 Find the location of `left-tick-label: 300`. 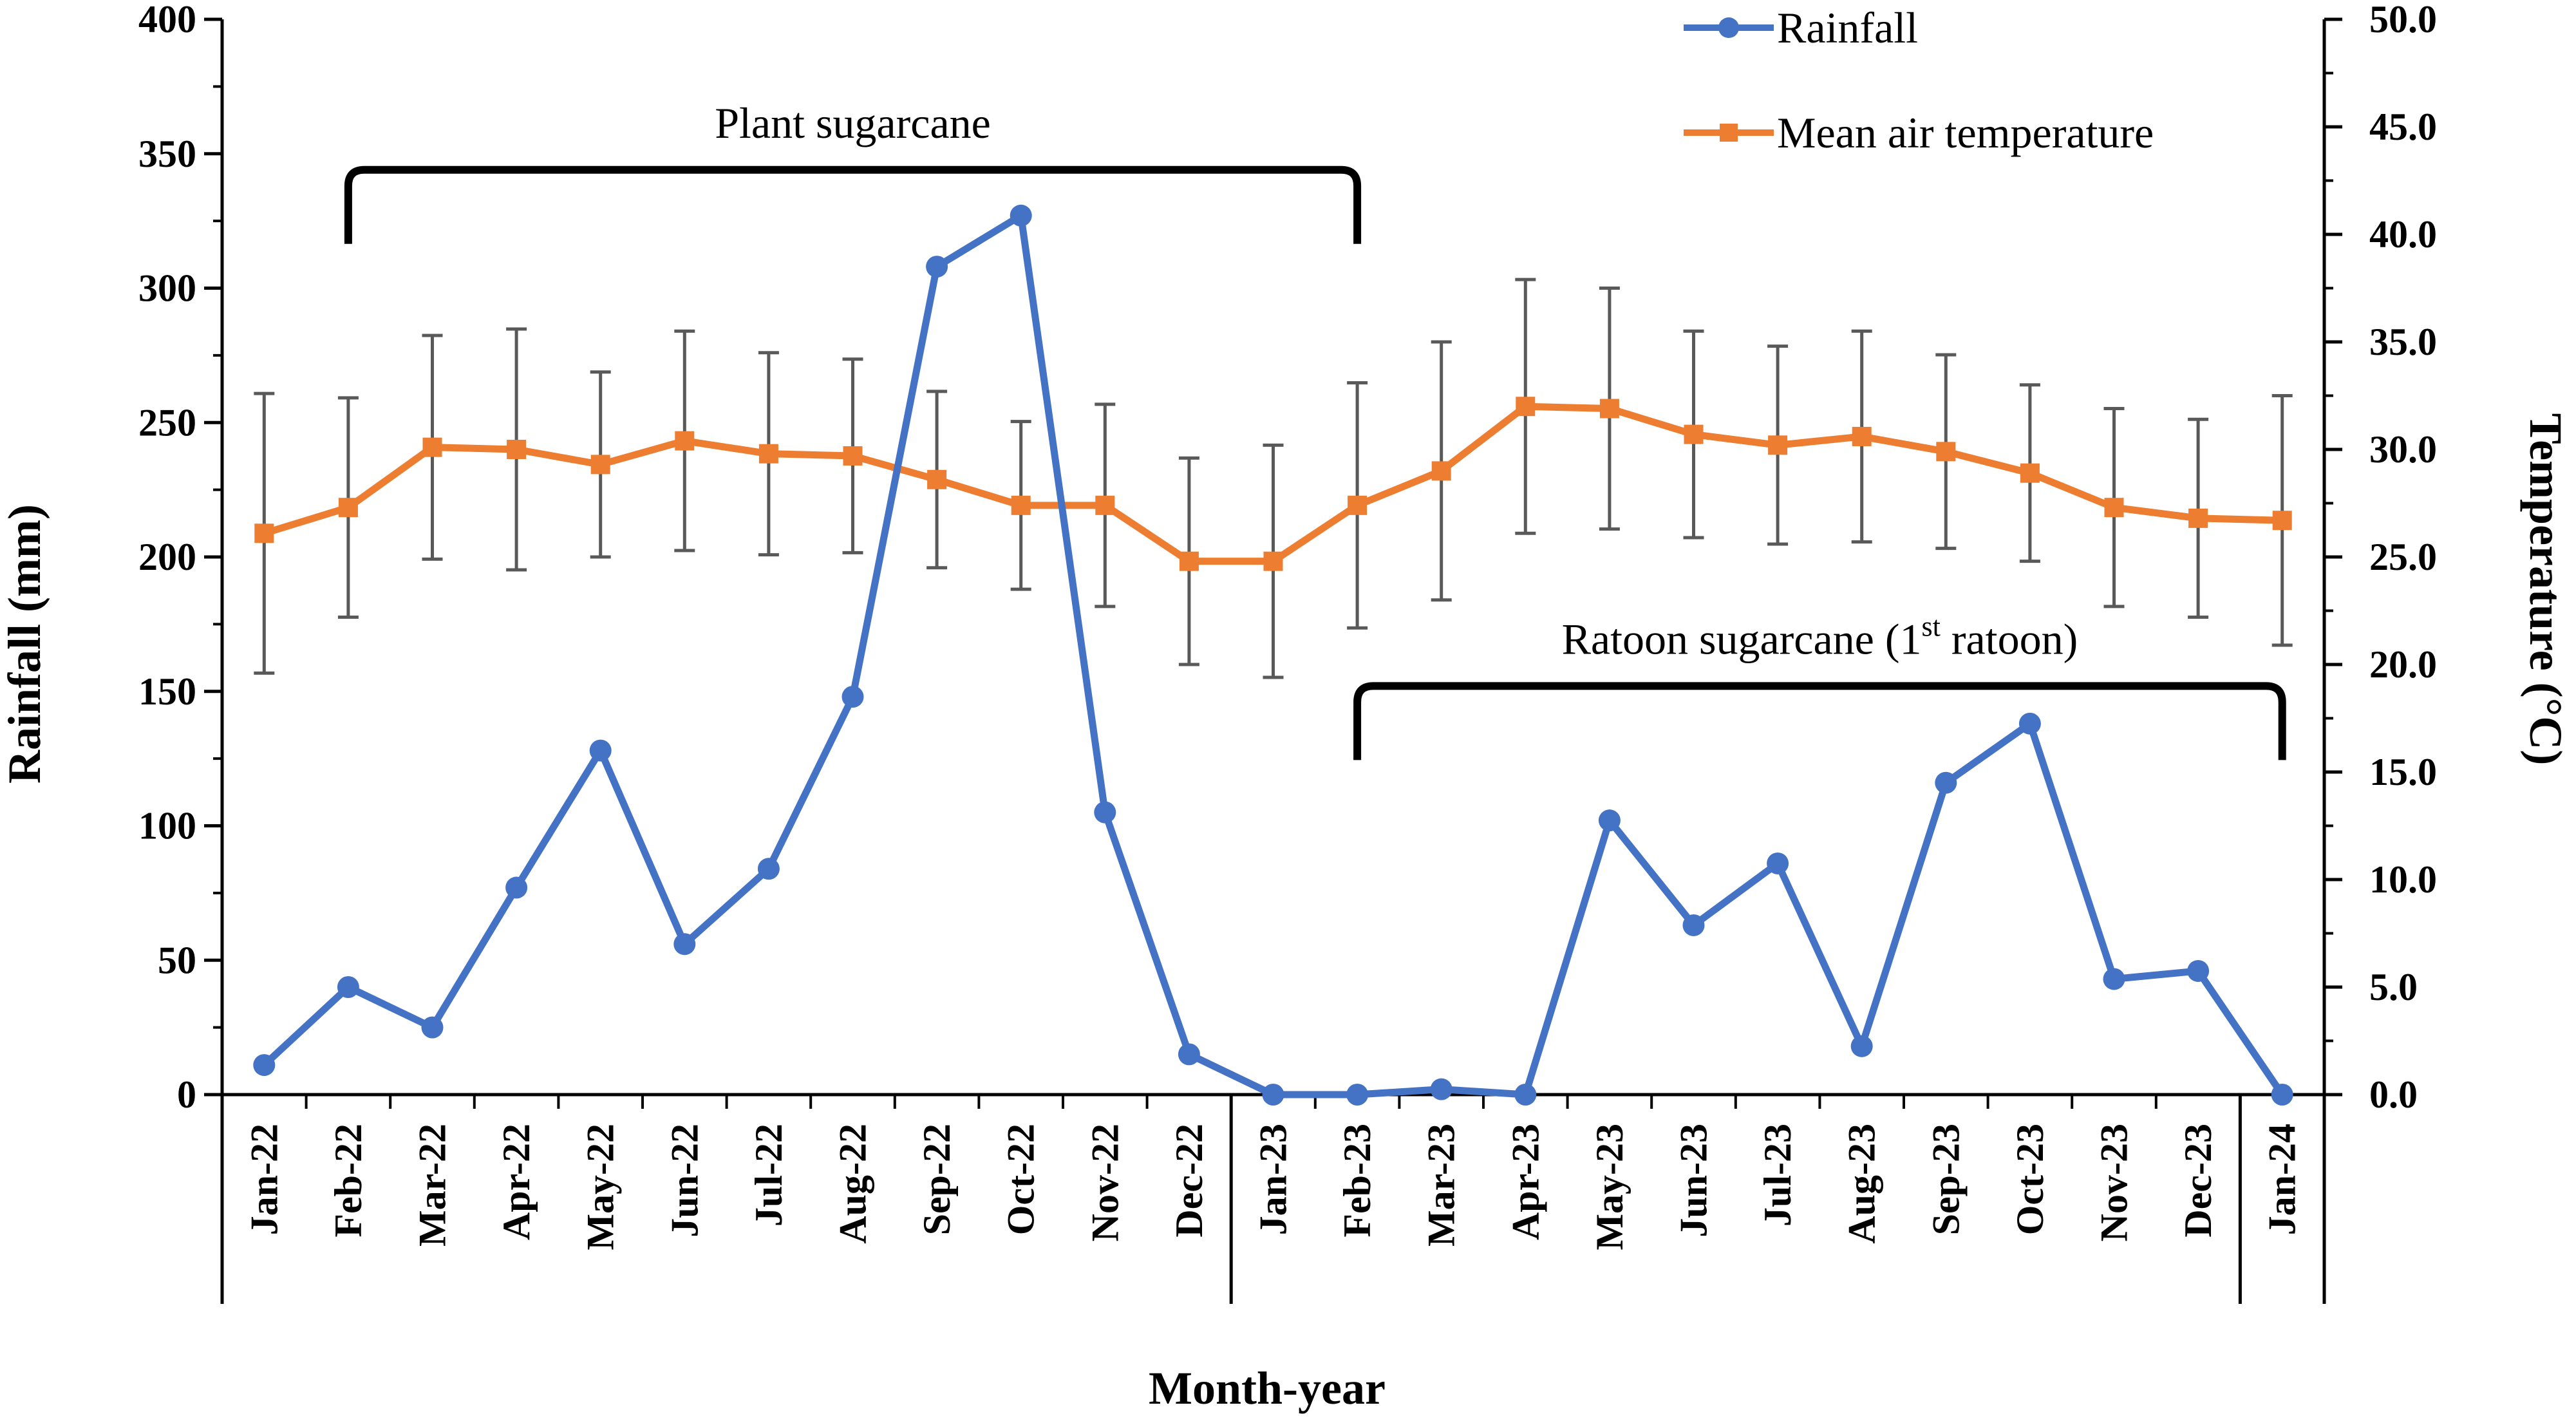

left-tick-label: 300 is located at coordinates (167, 288).